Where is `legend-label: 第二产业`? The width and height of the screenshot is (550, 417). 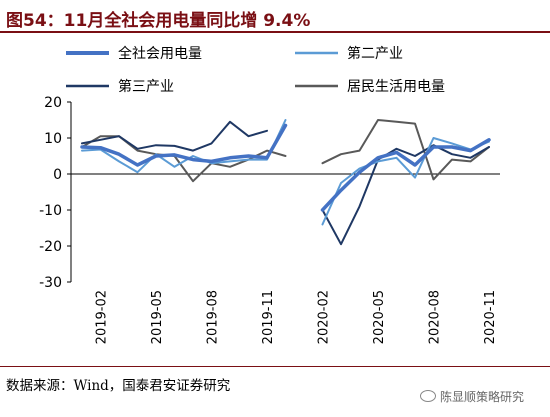 legend-label: 第二产业 is located at coordinates (375, 53).